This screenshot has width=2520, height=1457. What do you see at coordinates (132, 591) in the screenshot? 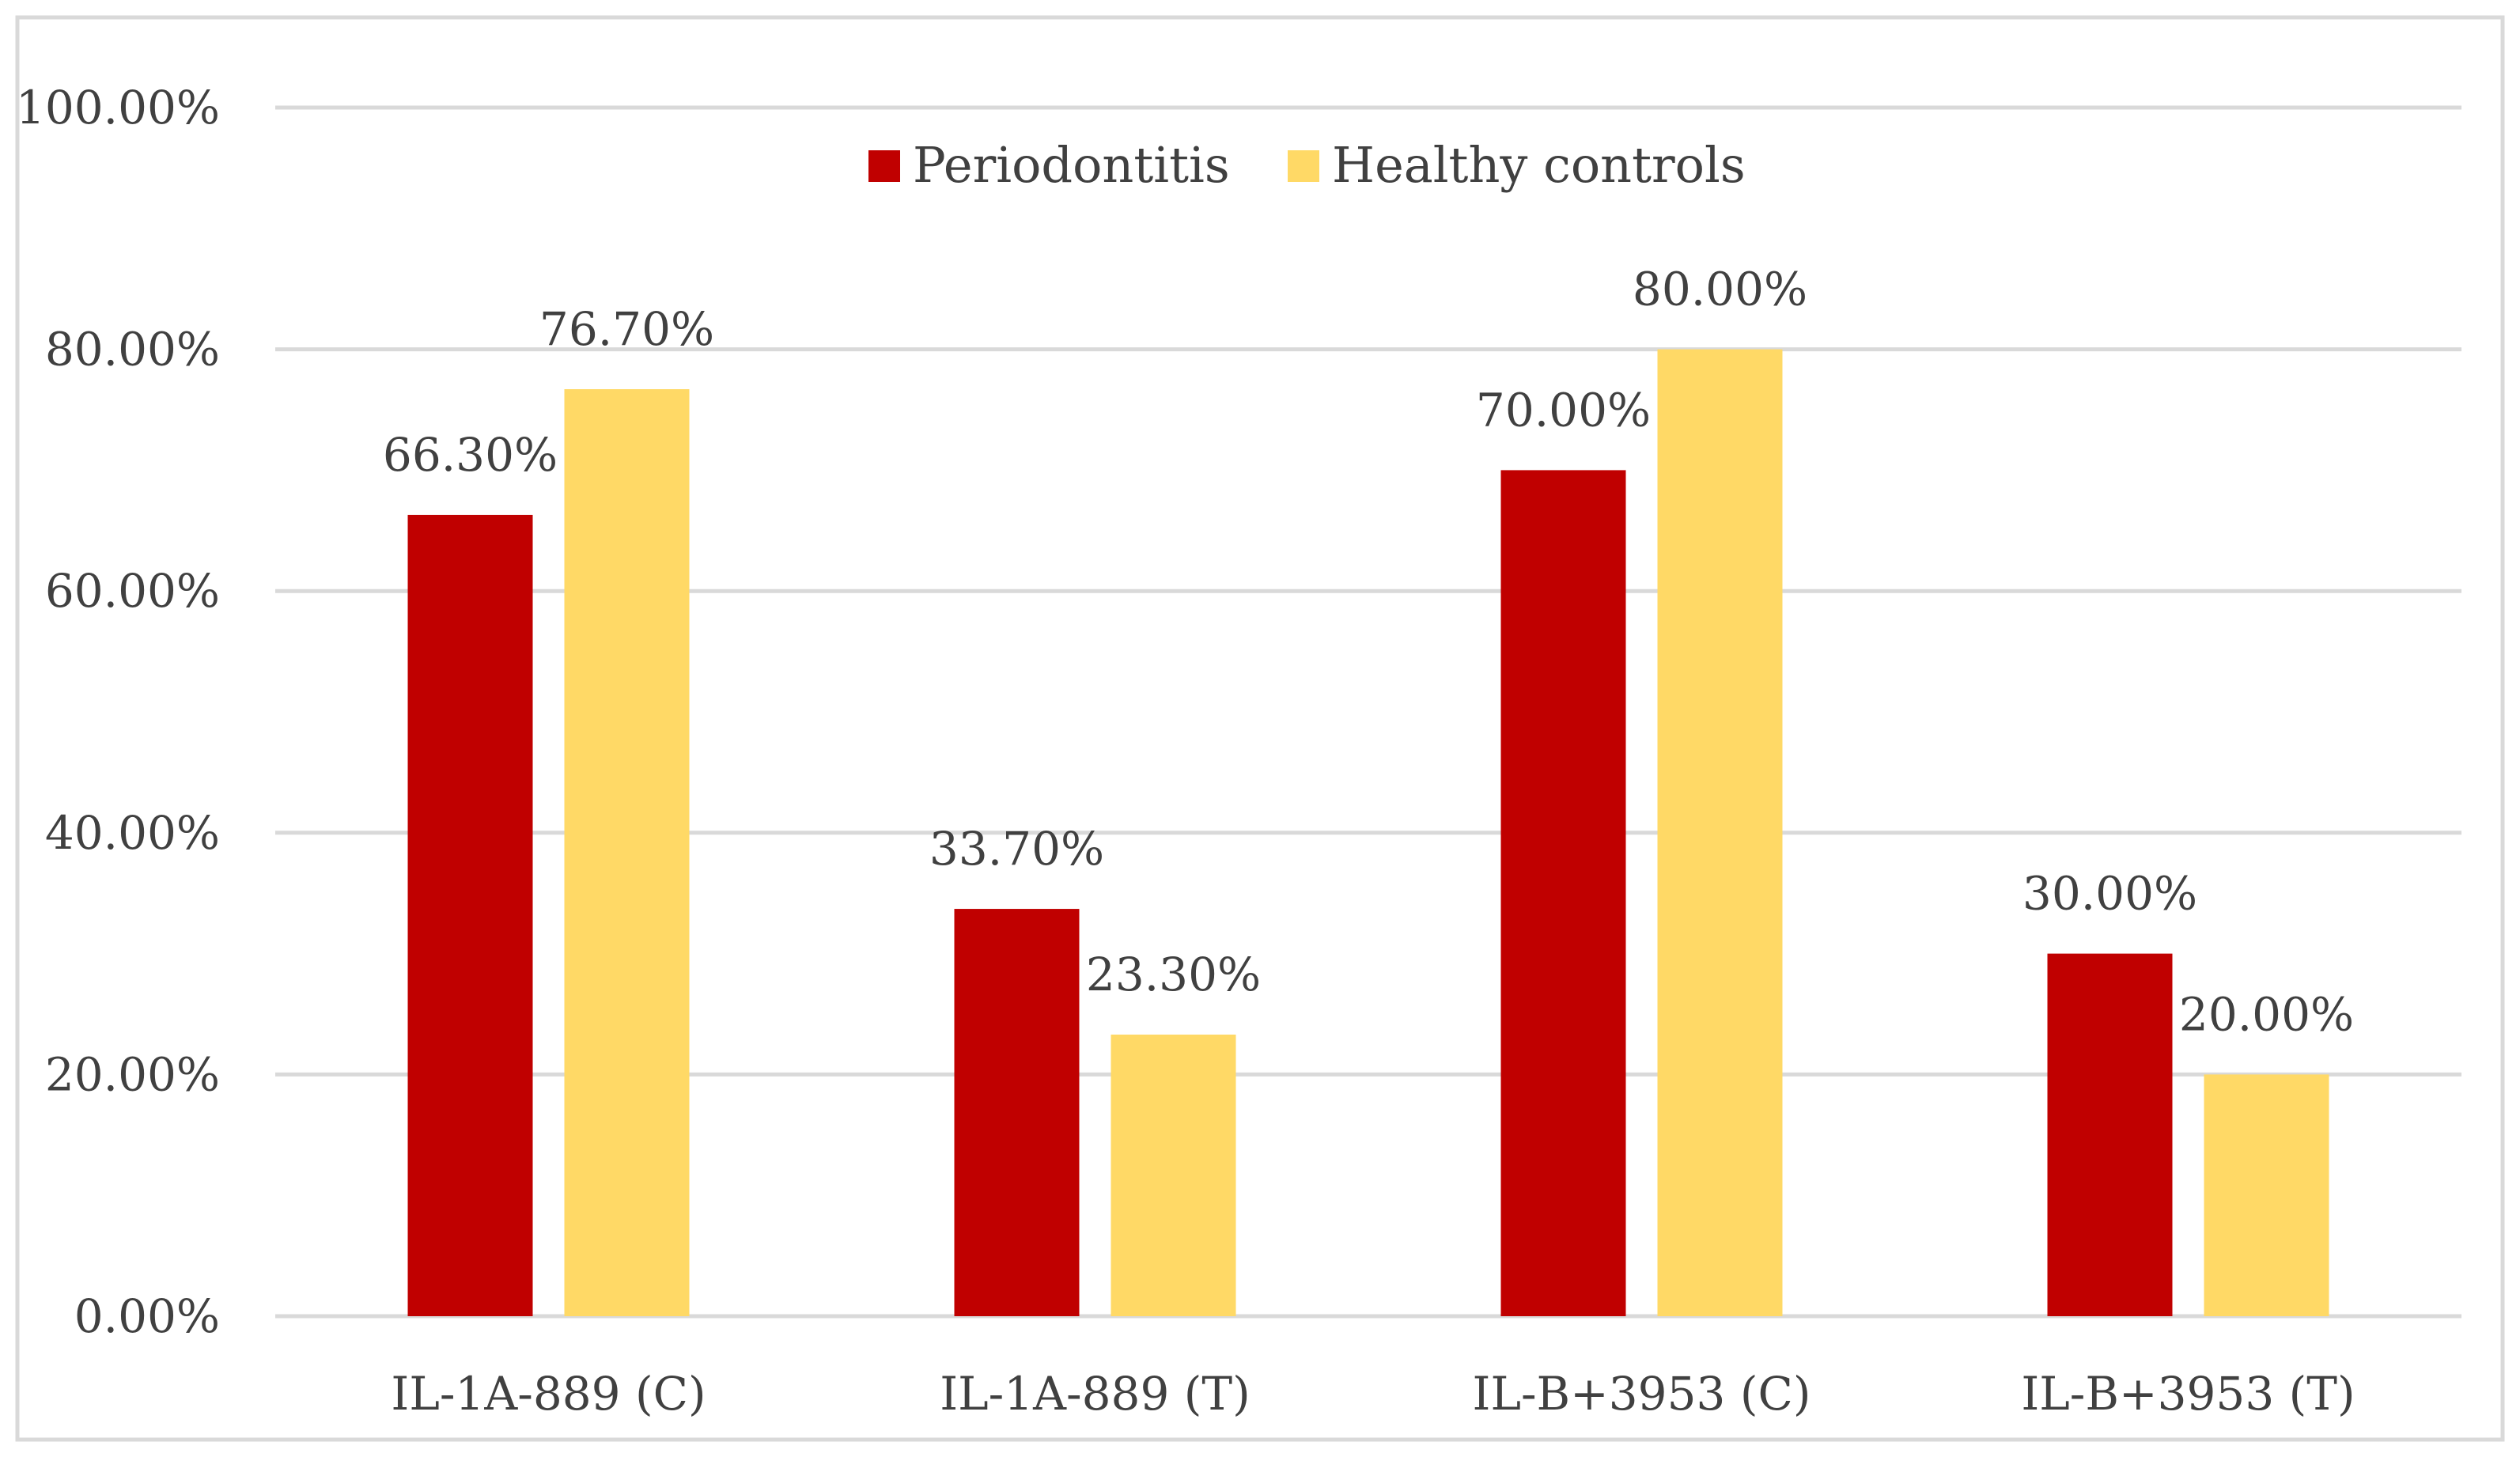
I see `y-tick-label-3: 60.00%` at bounding box center [132, 591].